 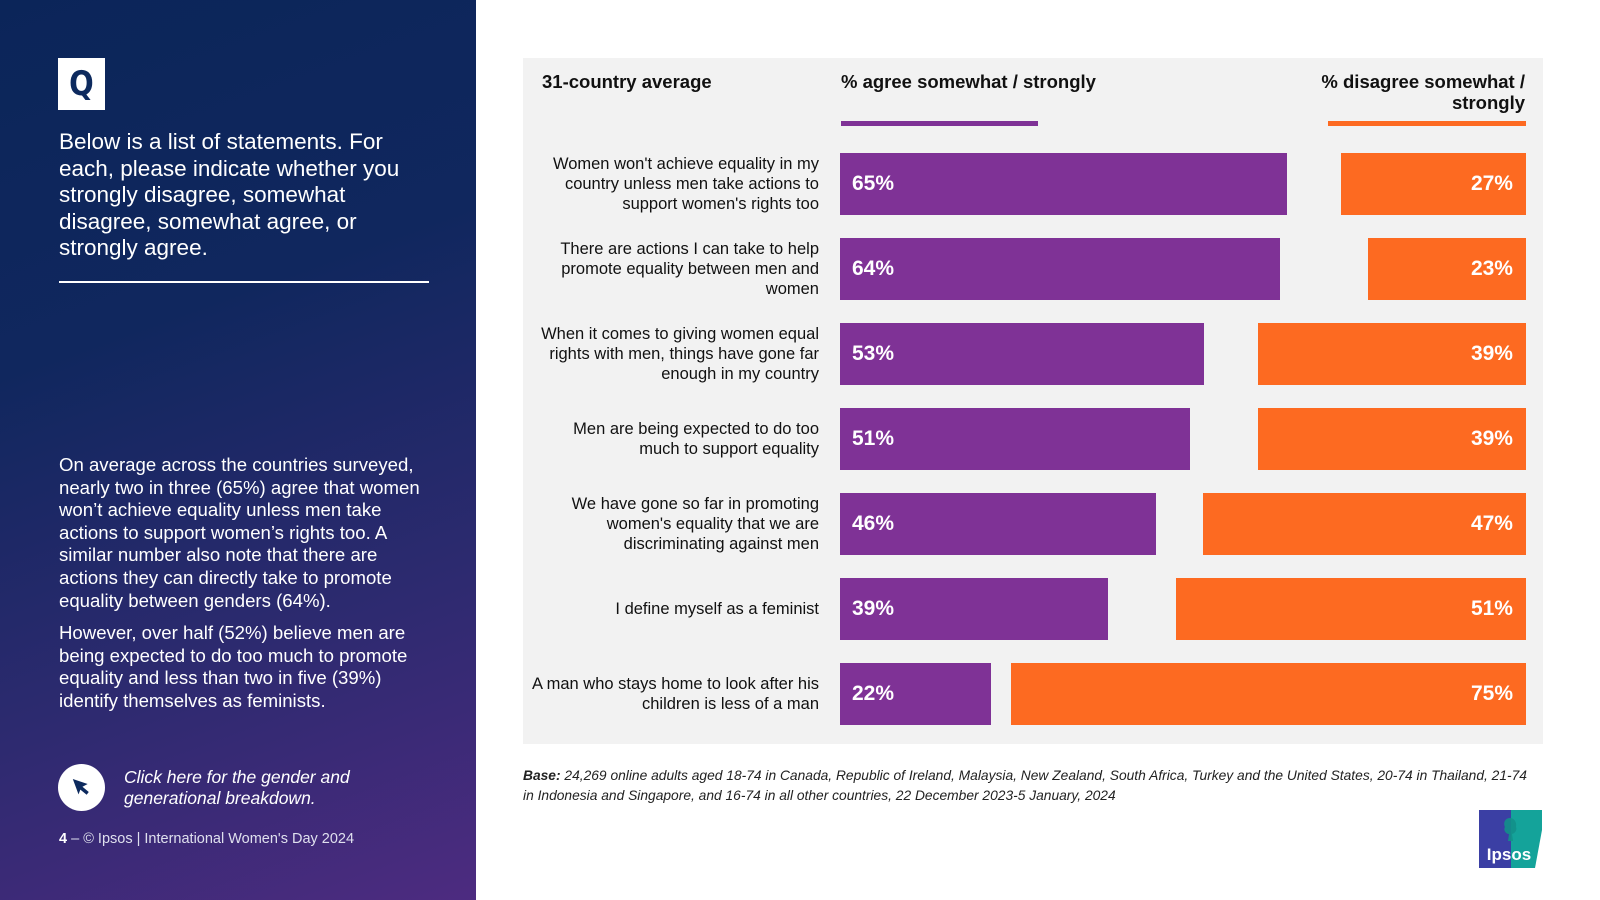 What do you see at coordinates (1350, 609) in the screenshot?
I see `disagree-bar: 51%` at bounding box center [1350, 609].